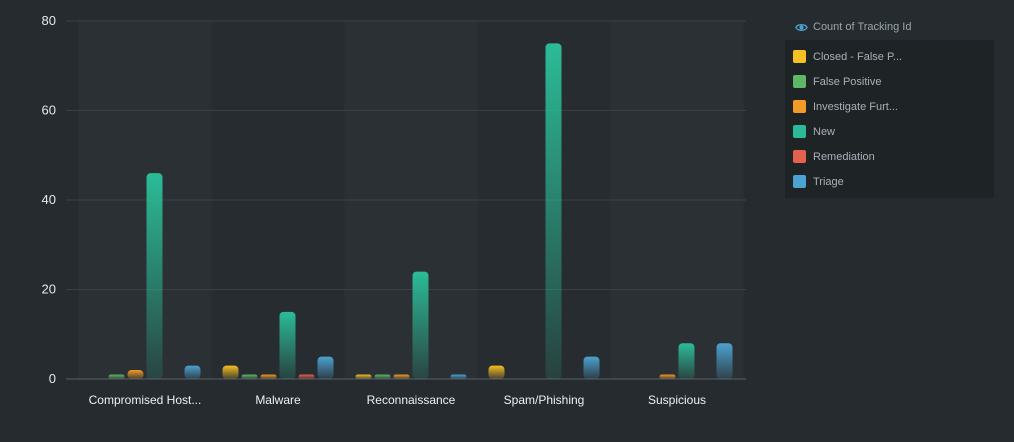 The image size is (1014, 442). I want to click on legend-title-text: Count of Tracking Id, so click(862, 27).